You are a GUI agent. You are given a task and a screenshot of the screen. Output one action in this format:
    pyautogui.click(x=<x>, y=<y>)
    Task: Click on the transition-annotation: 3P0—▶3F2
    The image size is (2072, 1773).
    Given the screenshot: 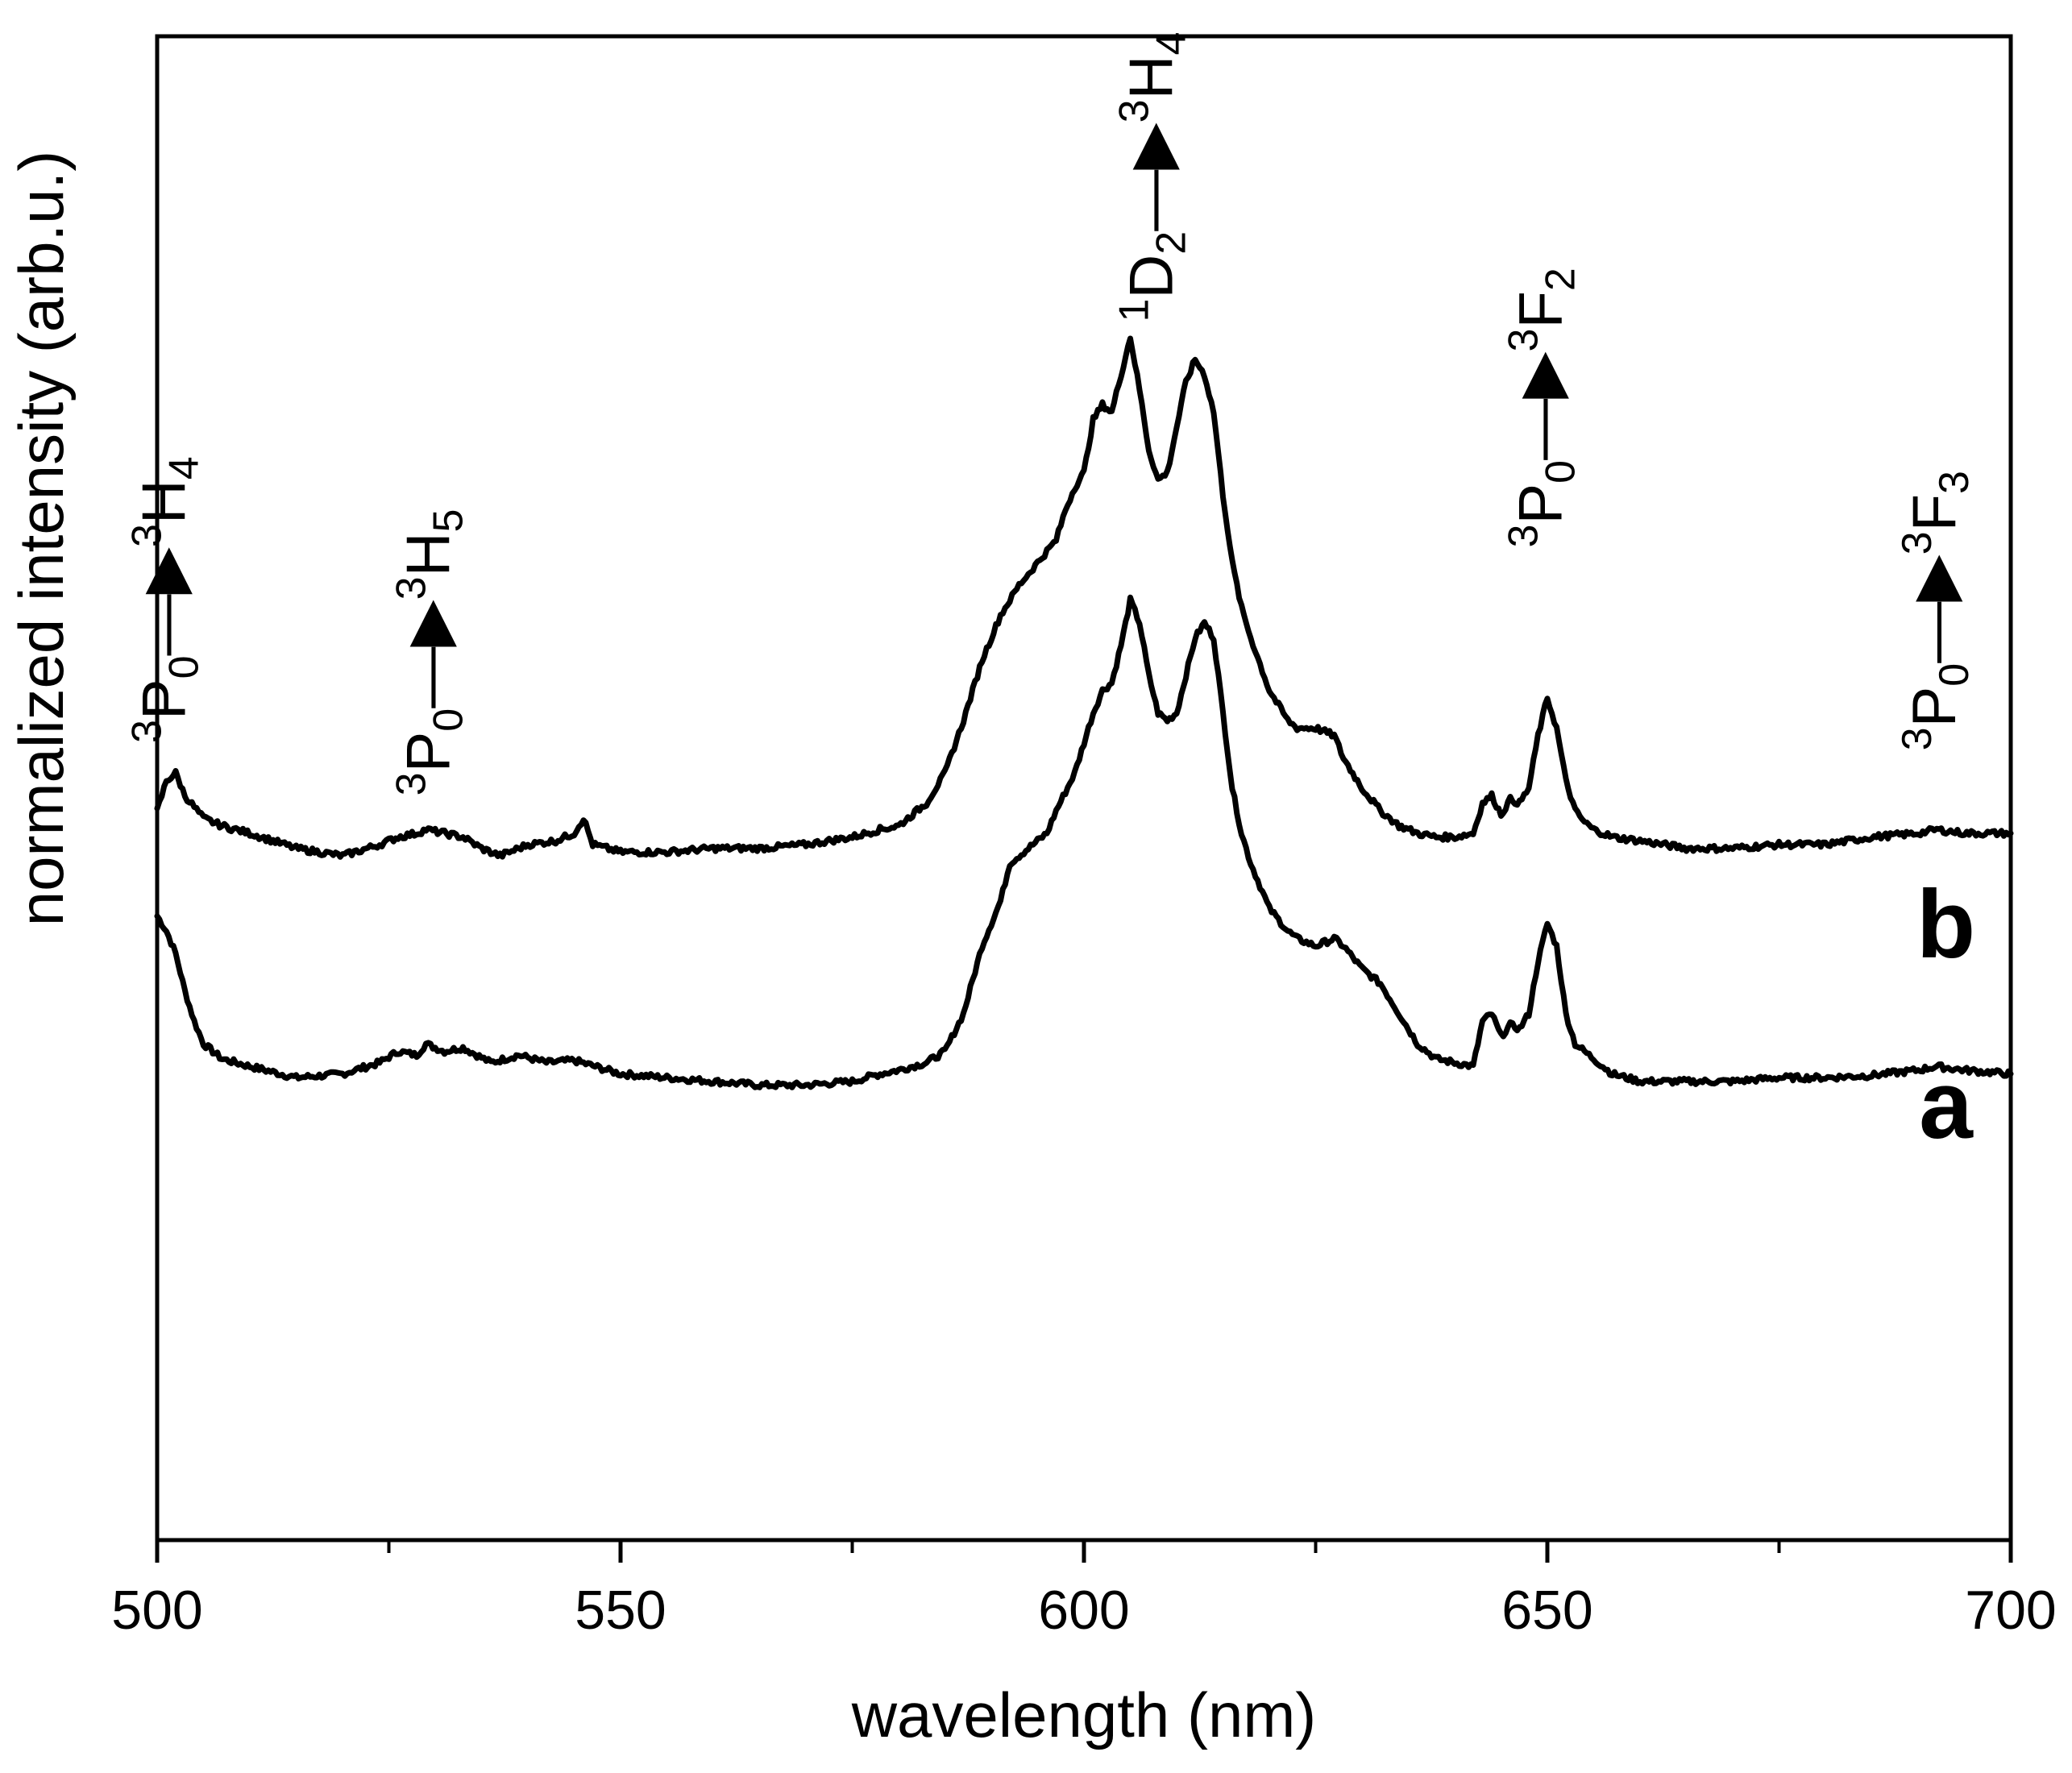 What is the action you would take?
    pyautogui.click(x=1542, y=407)
    